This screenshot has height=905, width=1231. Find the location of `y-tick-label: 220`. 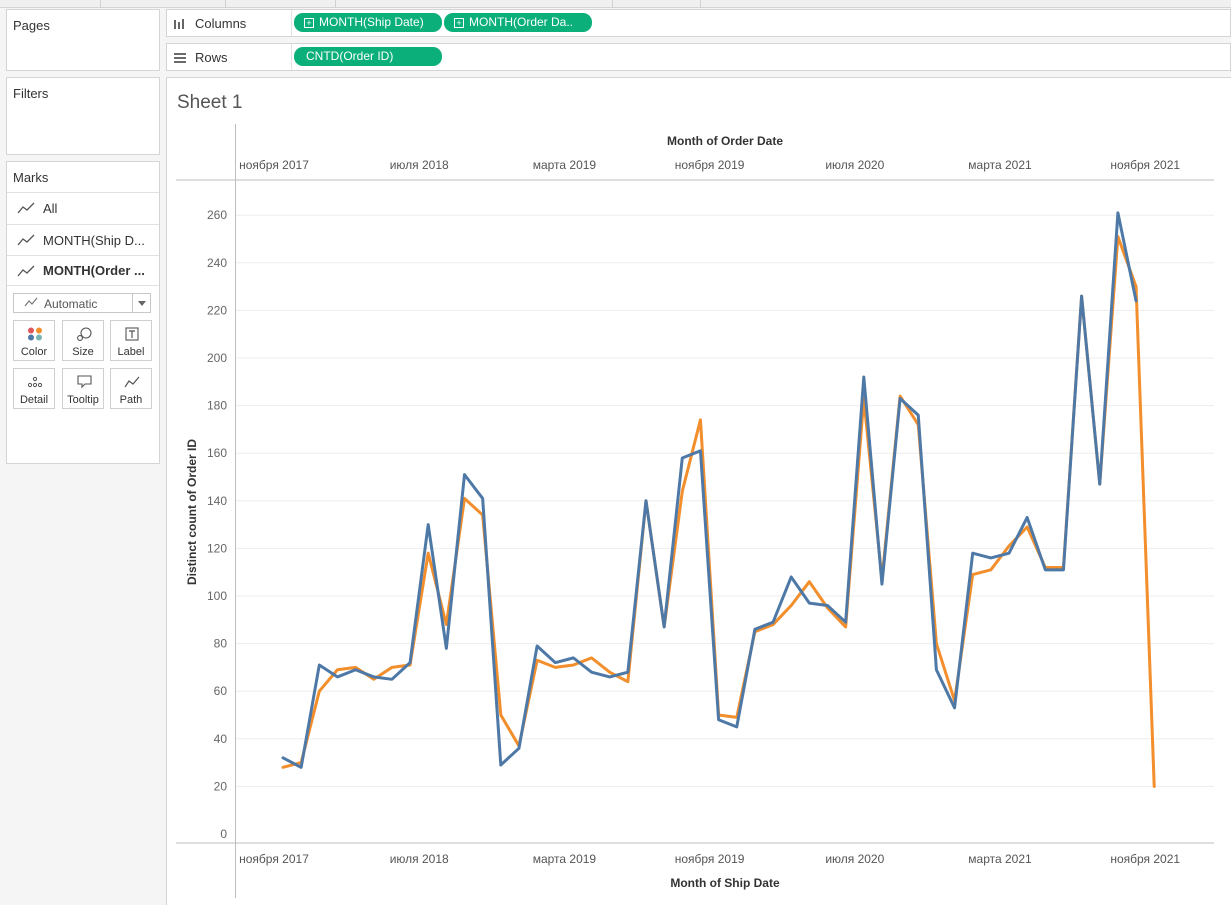

y-tick-label: 220 is located at coordinates (217, 310).